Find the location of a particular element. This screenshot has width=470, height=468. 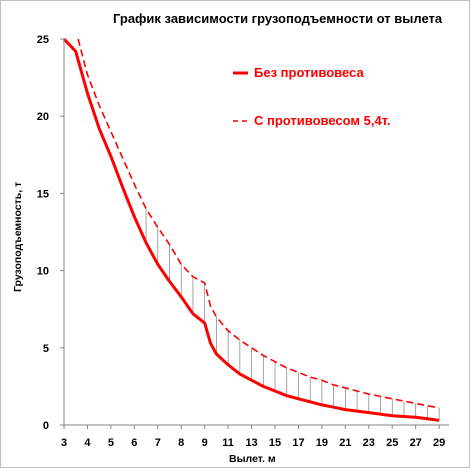

y-ticks: 0 5 10 15 20 25 is located at coordinates (50, 233).